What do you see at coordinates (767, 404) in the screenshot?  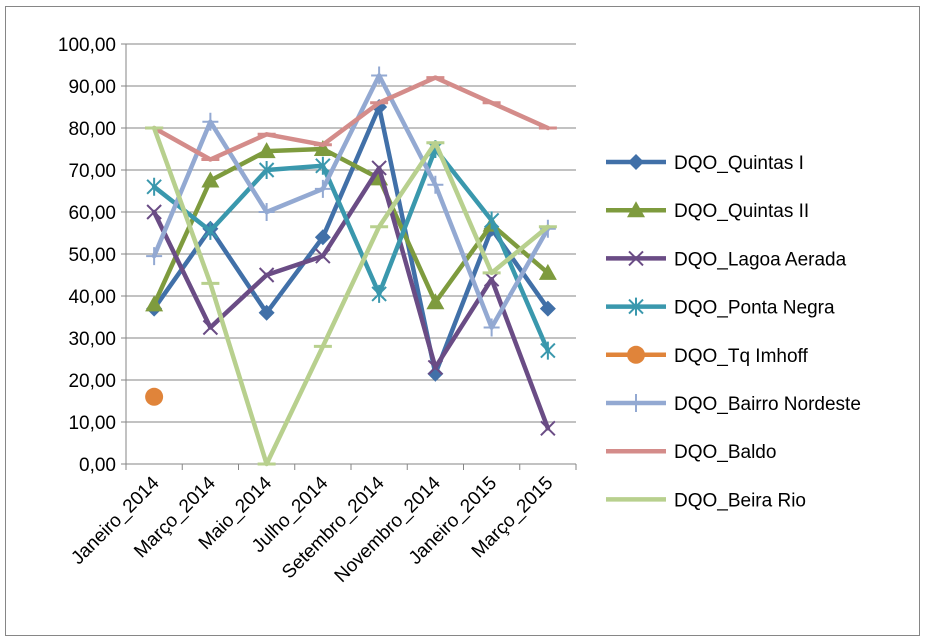 I see `legend-label: DQO_Bairro Nordeste` at bounding box center [767, 404].